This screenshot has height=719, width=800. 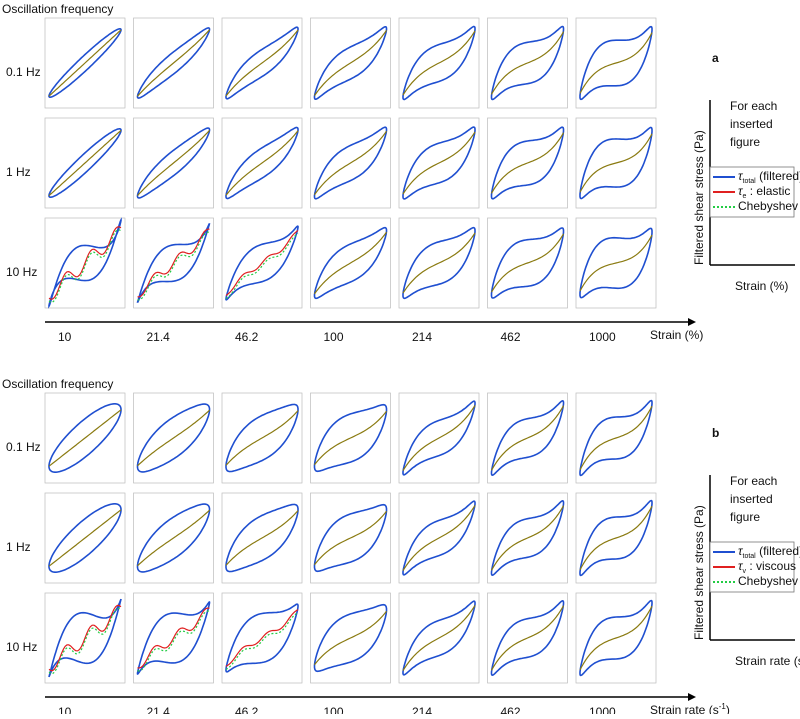 I want to click on column-label: 100, so click(x=334, y=337).